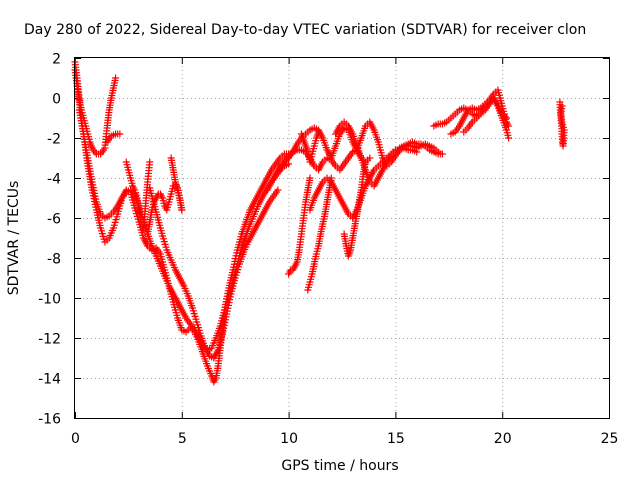 Image resolution: width=640 pixels, height=480 pixels. Describe the element at coordinates (54, 260) in the screenshot. I see `y-tick-label: -8` at that location.